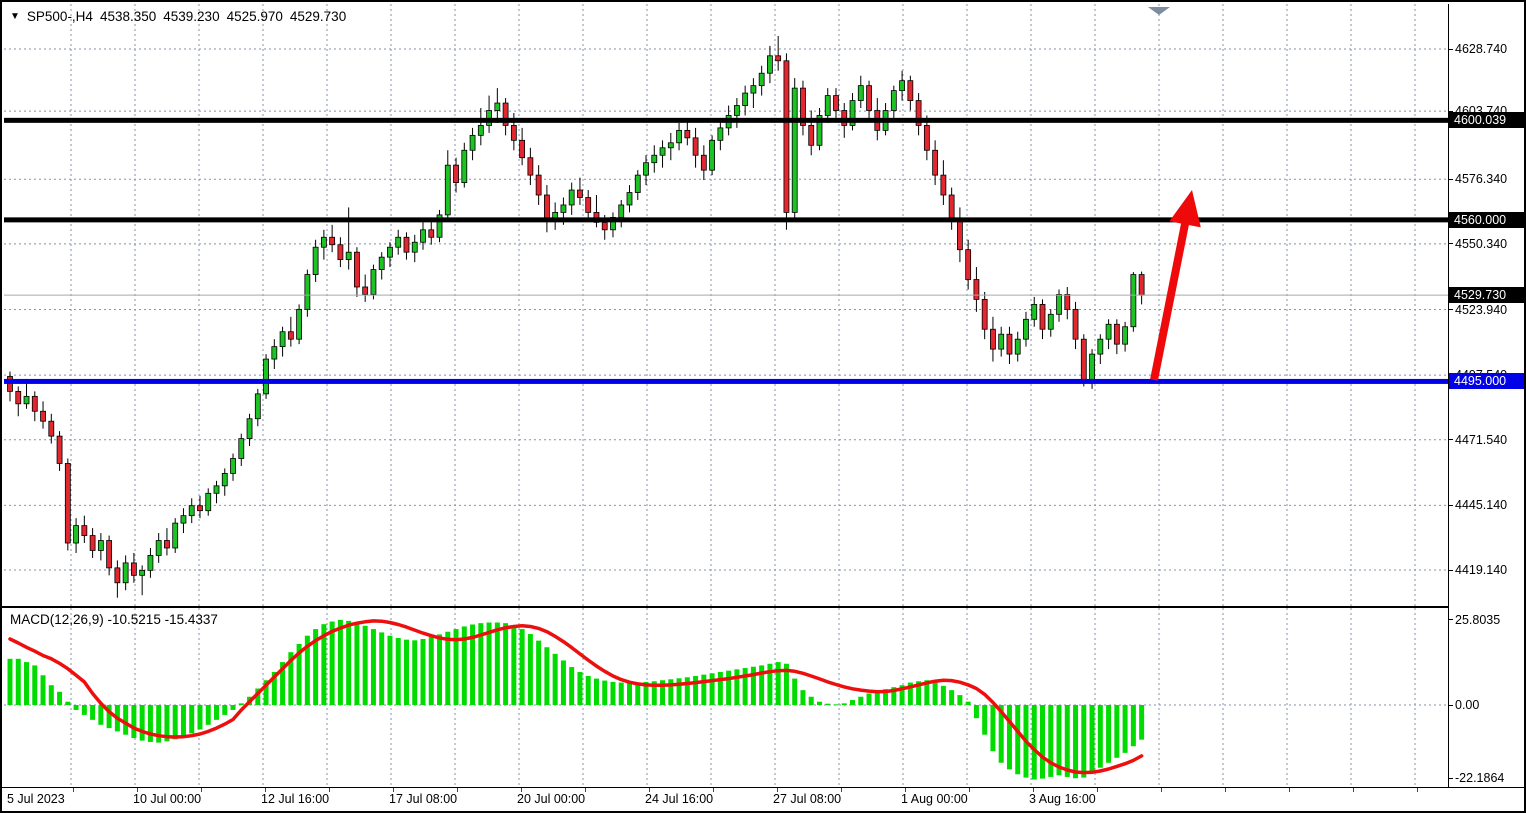  I want to click on time-axis-label: 1 Aug 00:00, so click(934, 799).